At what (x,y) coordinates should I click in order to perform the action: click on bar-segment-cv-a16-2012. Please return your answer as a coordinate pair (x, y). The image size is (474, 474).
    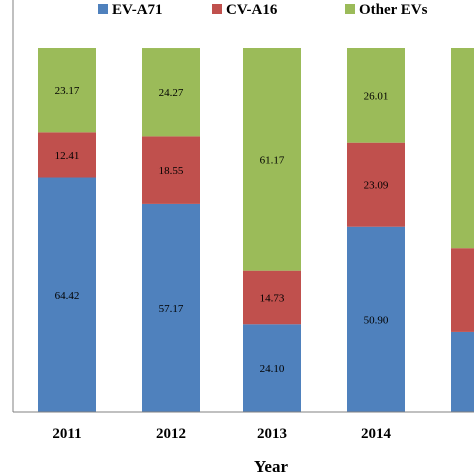
    Looking at the image, I should click on (171, 170).